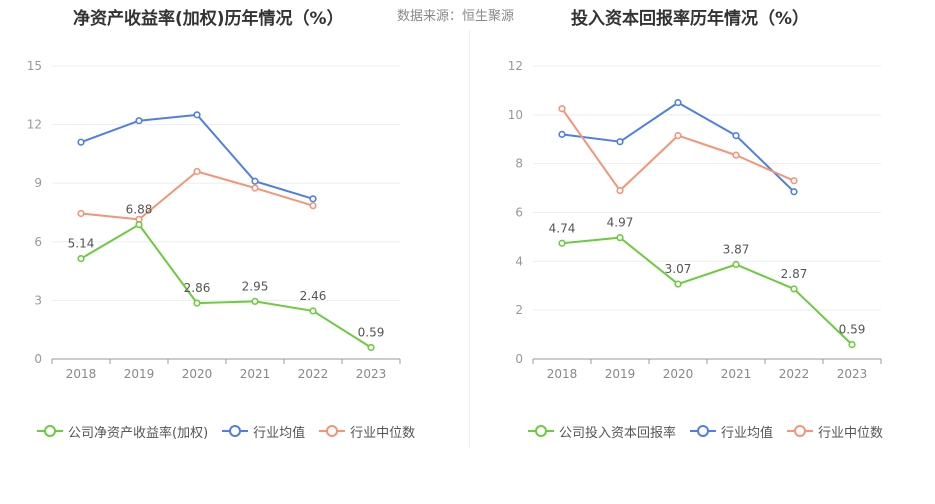 The height and width of the screenshot is (504, 935). Describe the element at coordinates (81, 244) in the screenshot. I see `data-label: 5.14` at that location.